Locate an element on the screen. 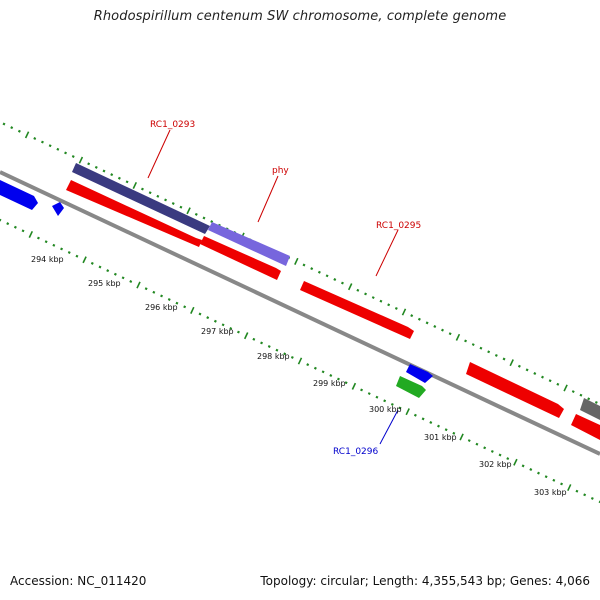 The height and width of the screenshot is (600, 600). kbp-label: 301 kbp is located at coordinates (440, 437).